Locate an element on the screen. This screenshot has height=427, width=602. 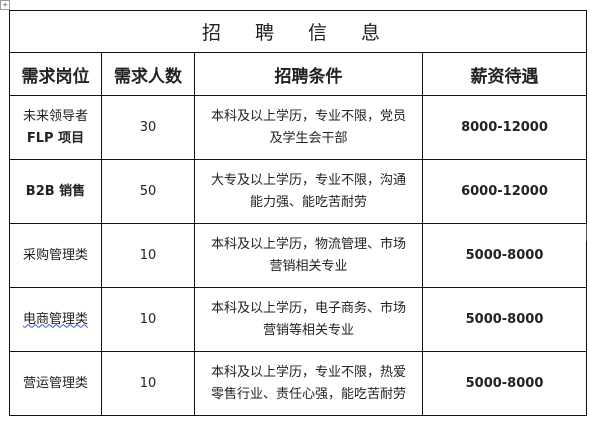
table-move-handle-icon: + is located at coordinates (5, 5).